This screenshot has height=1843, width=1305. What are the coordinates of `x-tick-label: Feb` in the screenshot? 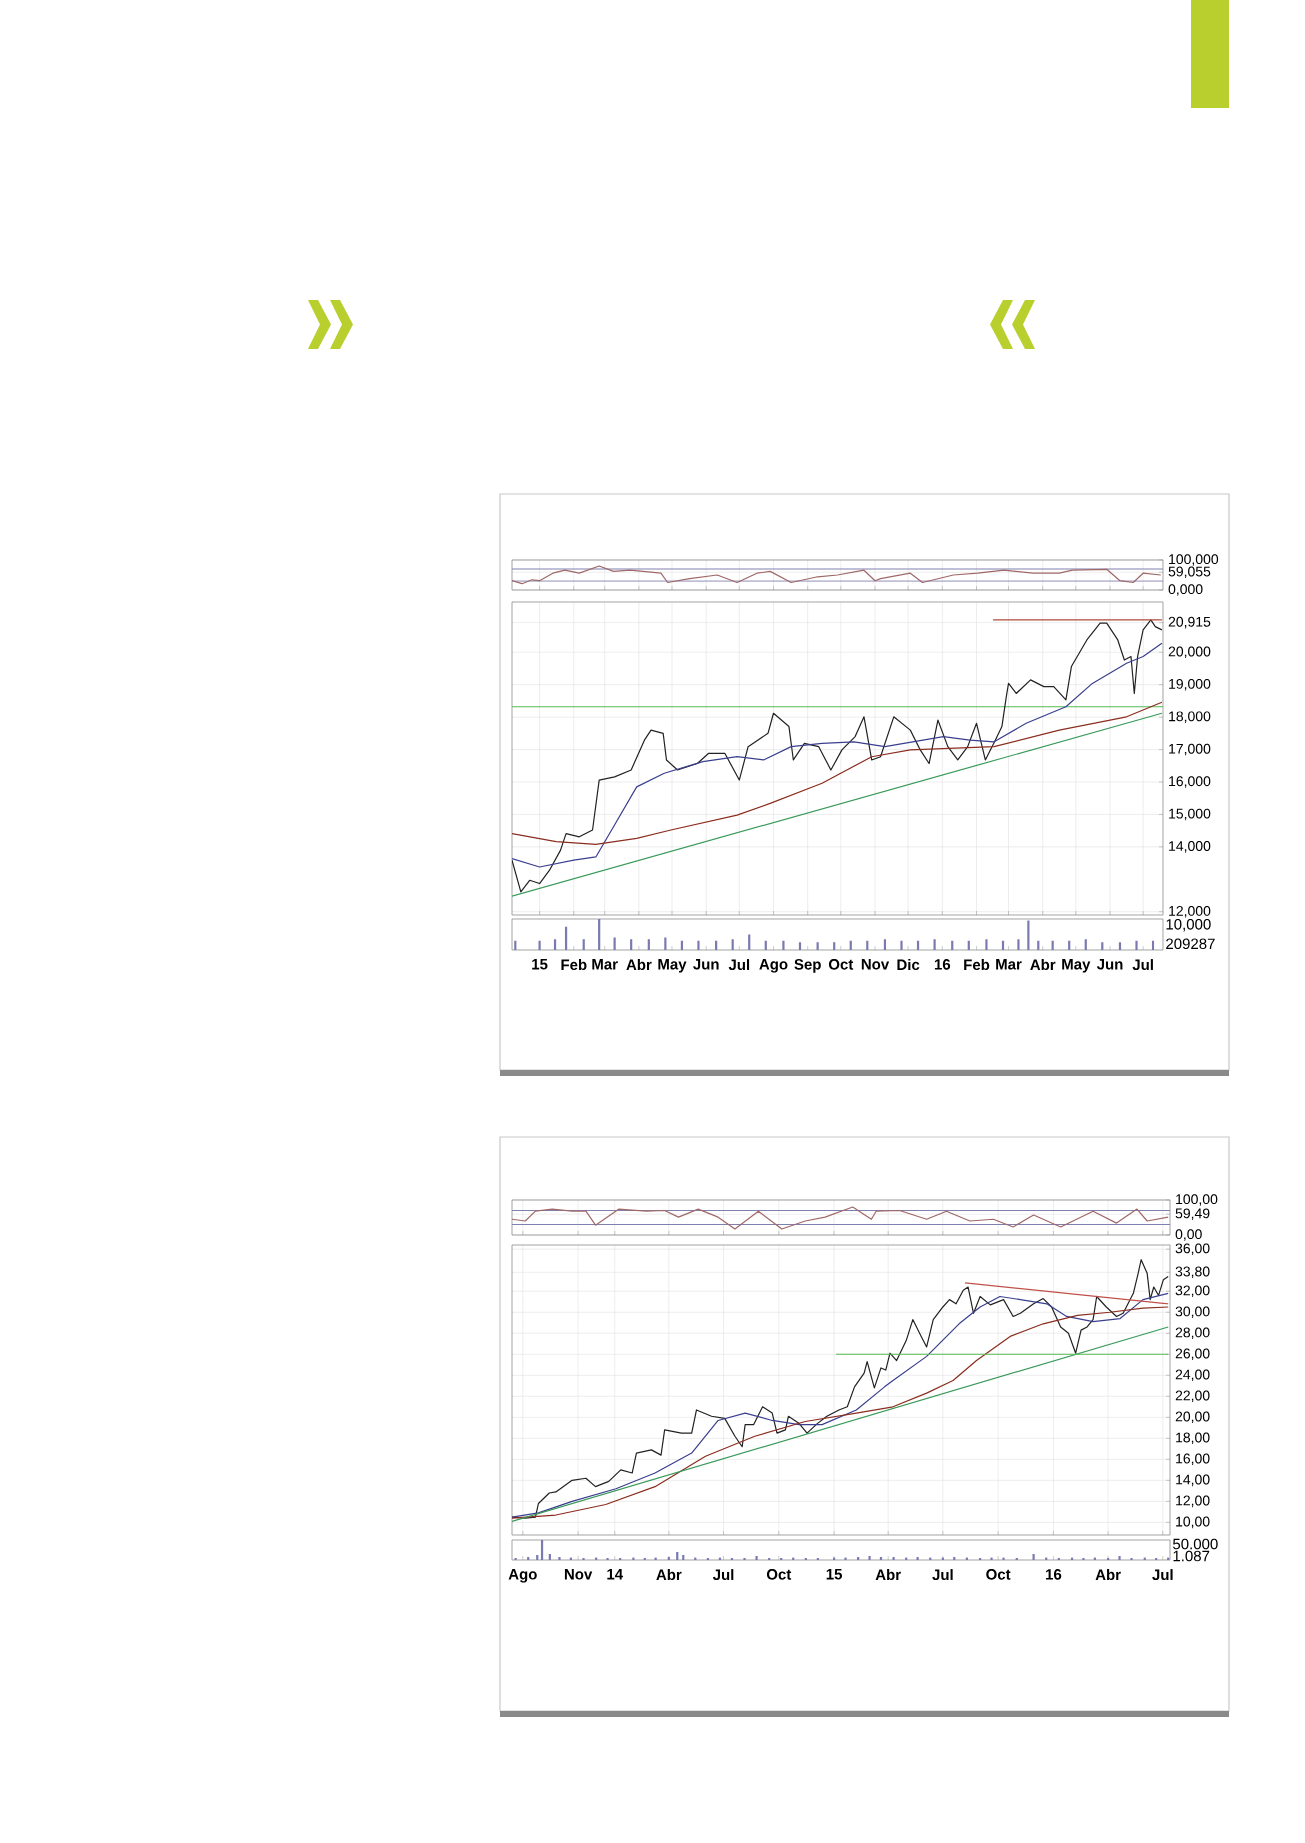 It's located at (574, 965).